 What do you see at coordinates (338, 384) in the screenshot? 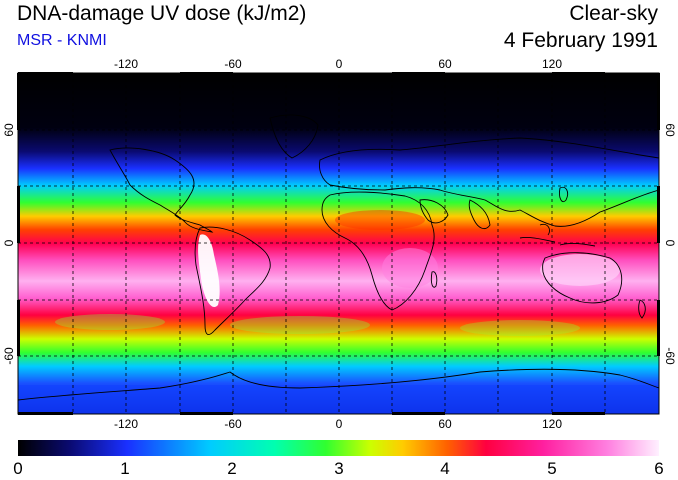
I see `coast-antarctica` at bounding box center [338, 384].